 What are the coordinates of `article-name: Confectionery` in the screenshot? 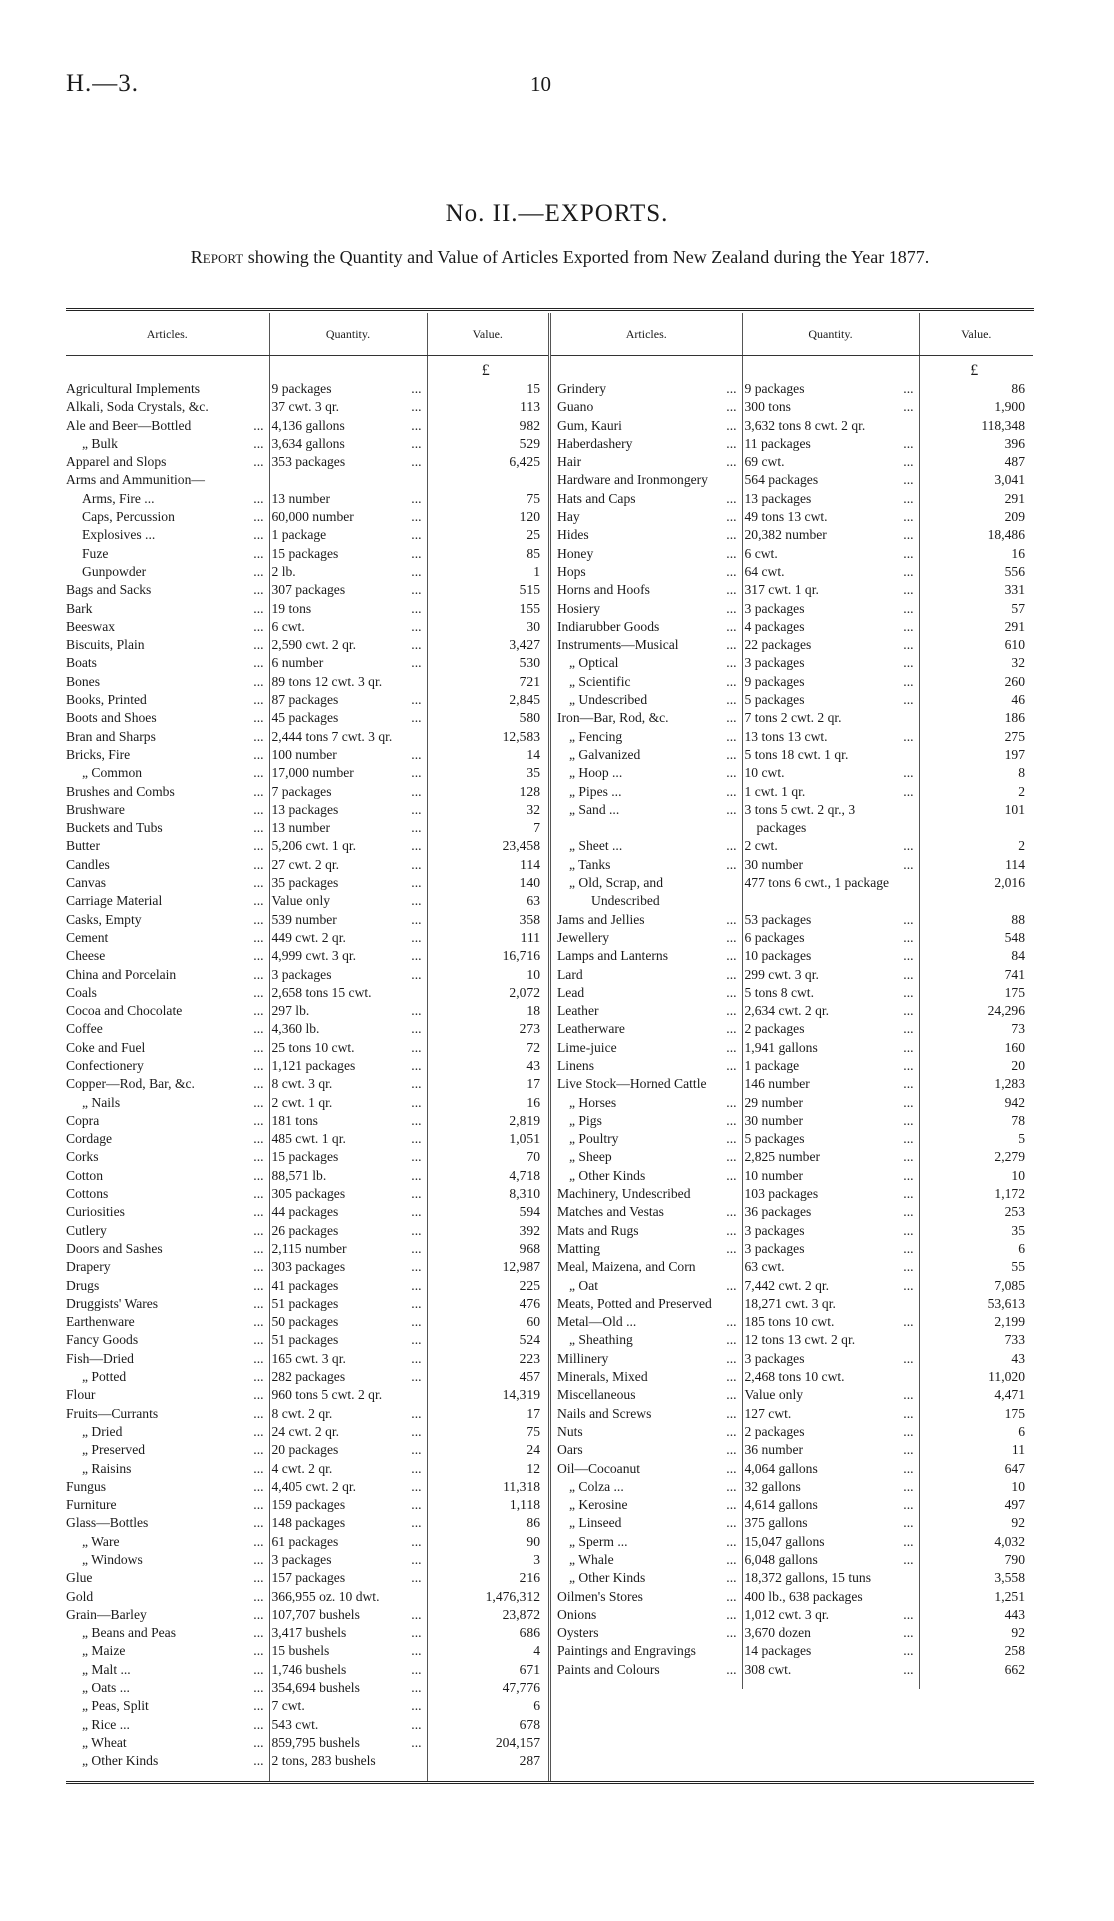 It's located at (168, 1066).